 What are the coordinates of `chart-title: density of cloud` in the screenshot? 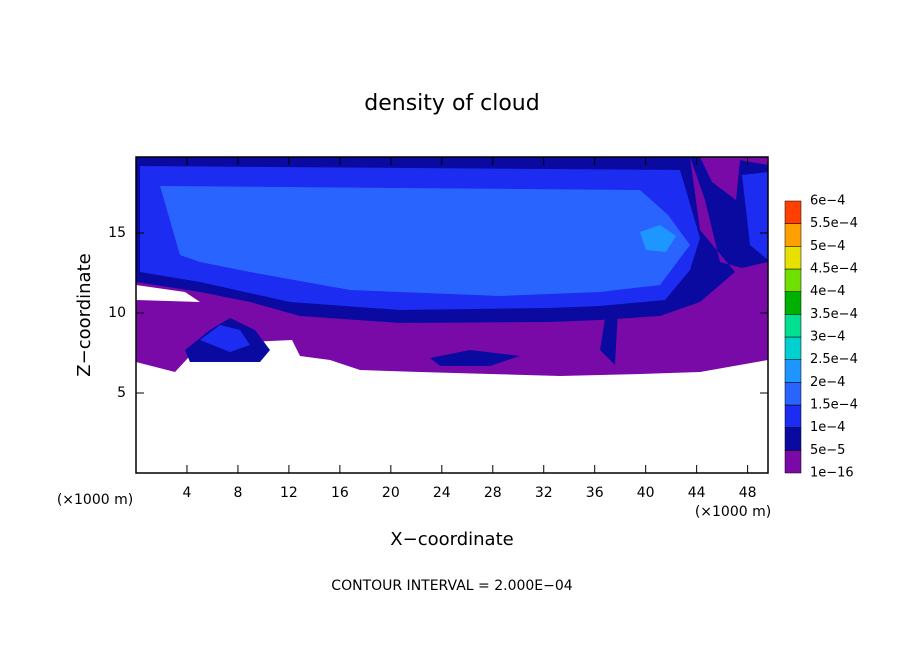 It's located at (451, 103).